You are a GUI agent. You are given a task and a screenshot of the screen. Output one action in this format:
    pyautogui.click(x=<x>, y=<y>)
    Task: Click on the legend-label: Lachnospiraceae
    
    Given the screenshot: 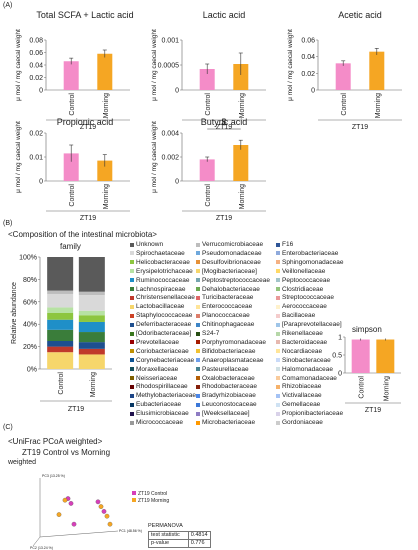 What is the action you would take?
    pyautogui.click(x=161, y=289)
    